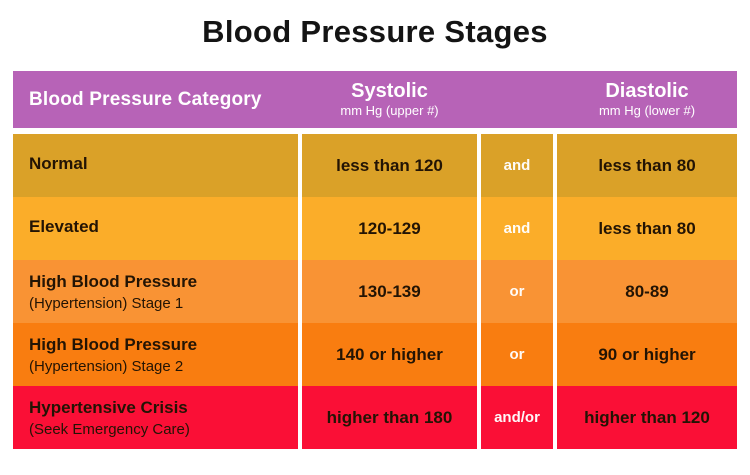 This screenshot has width=750, height=475. Describe the element at coordinates (647, 91) in the screenshot. I see `header-diastolic-label: Diastolic` at that location.